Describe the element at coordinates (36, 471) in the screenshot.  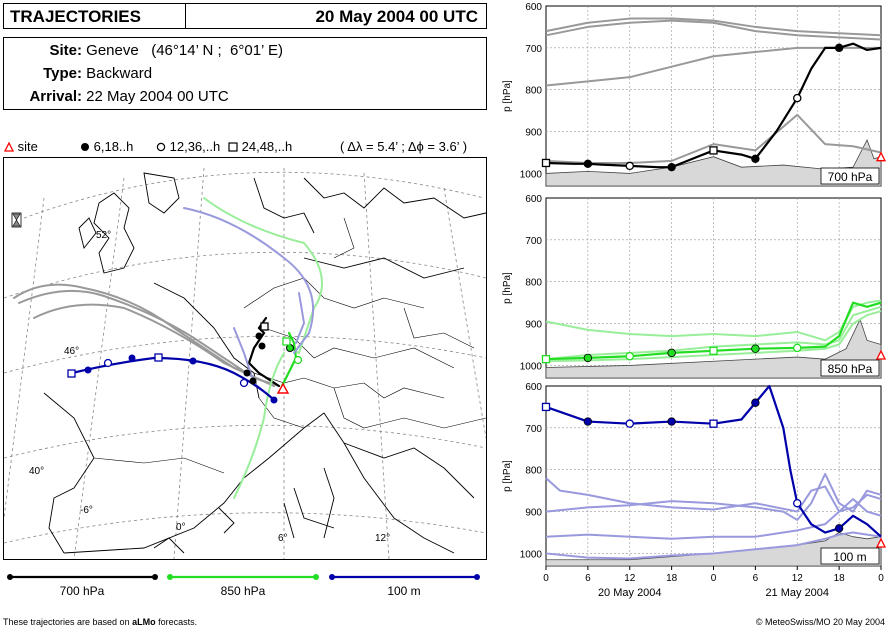
I see `lat-label-40: 40°` at that location.